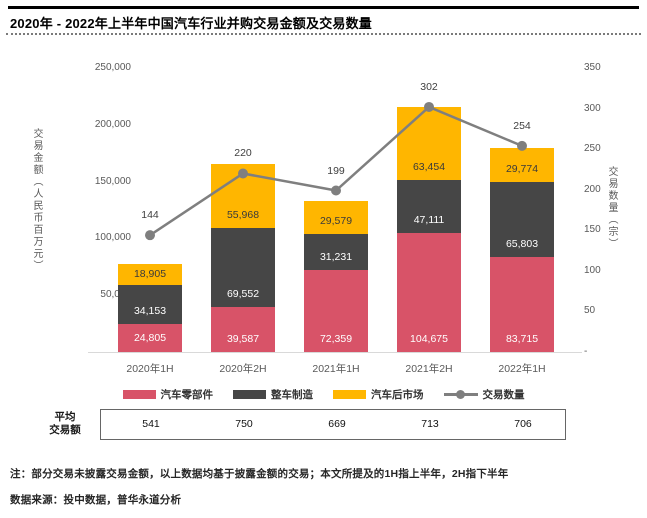  Describe the element at coordinates (397, 395) in the screenshot. I see `legend-label: 汽车后市场` at that location.